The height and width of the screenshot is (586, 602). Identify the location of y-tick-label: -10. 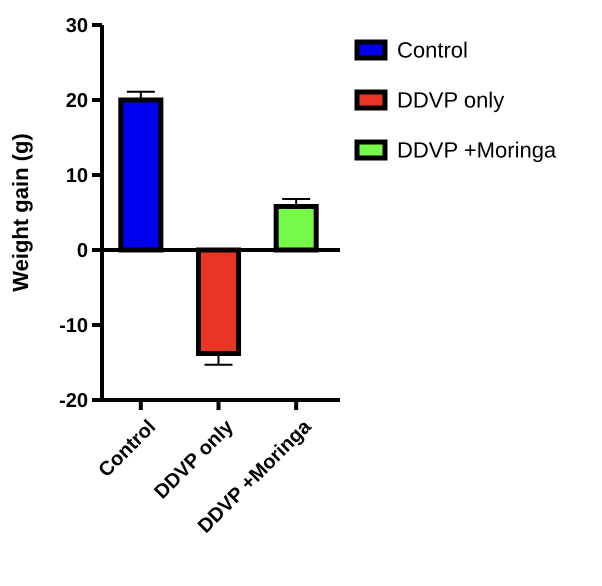
(73, 326).